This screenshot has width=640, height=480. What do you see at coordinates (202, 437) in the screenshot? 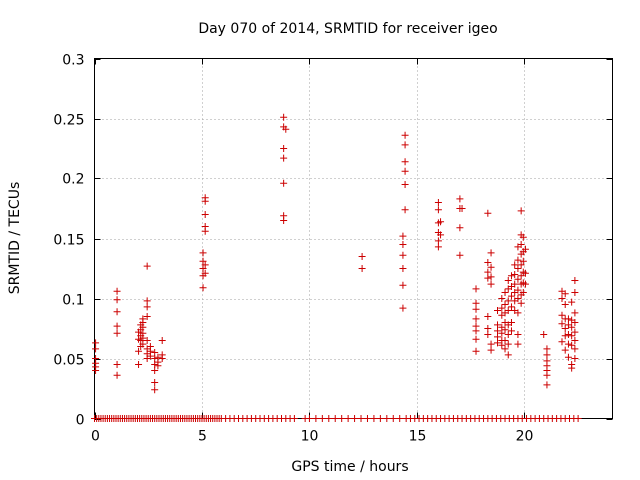
I see `x-tick-label: 5` at bounding box center [202, 437].